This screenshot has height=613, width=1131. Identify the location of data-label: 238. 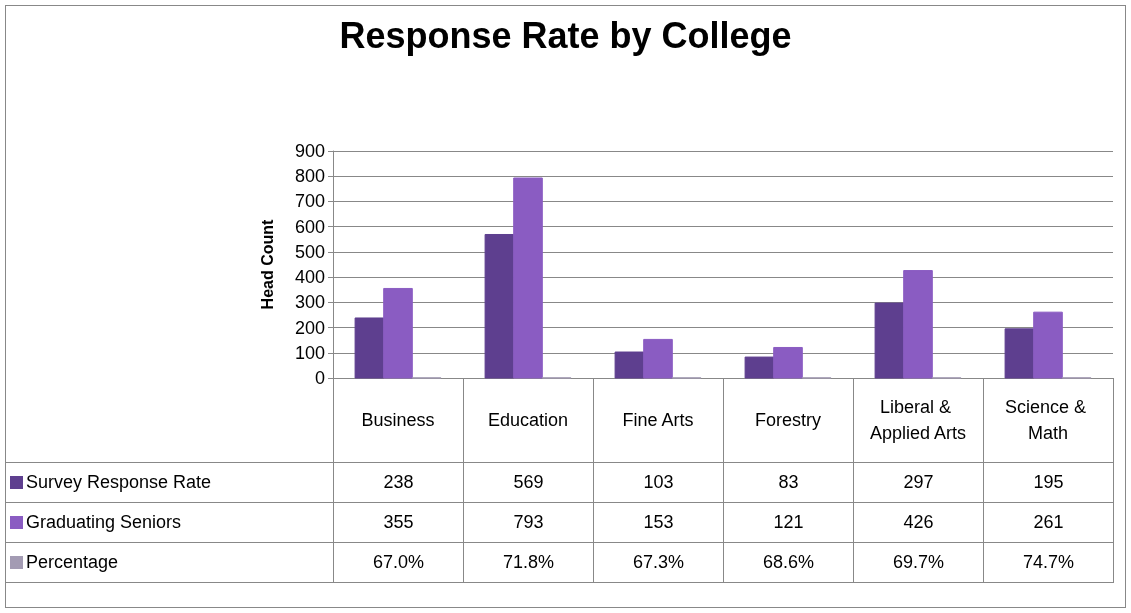
(398, 482).